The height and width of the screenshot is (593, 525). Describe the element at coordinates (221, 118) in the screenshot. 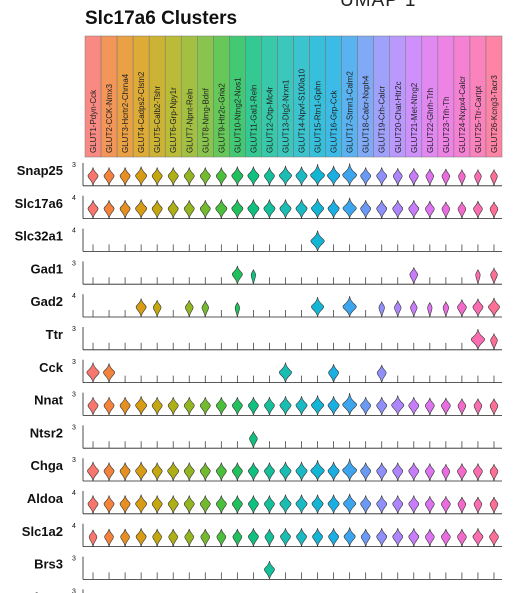

I see `cluster-label: GLUT9-Htr2c-Gria2` at that location.